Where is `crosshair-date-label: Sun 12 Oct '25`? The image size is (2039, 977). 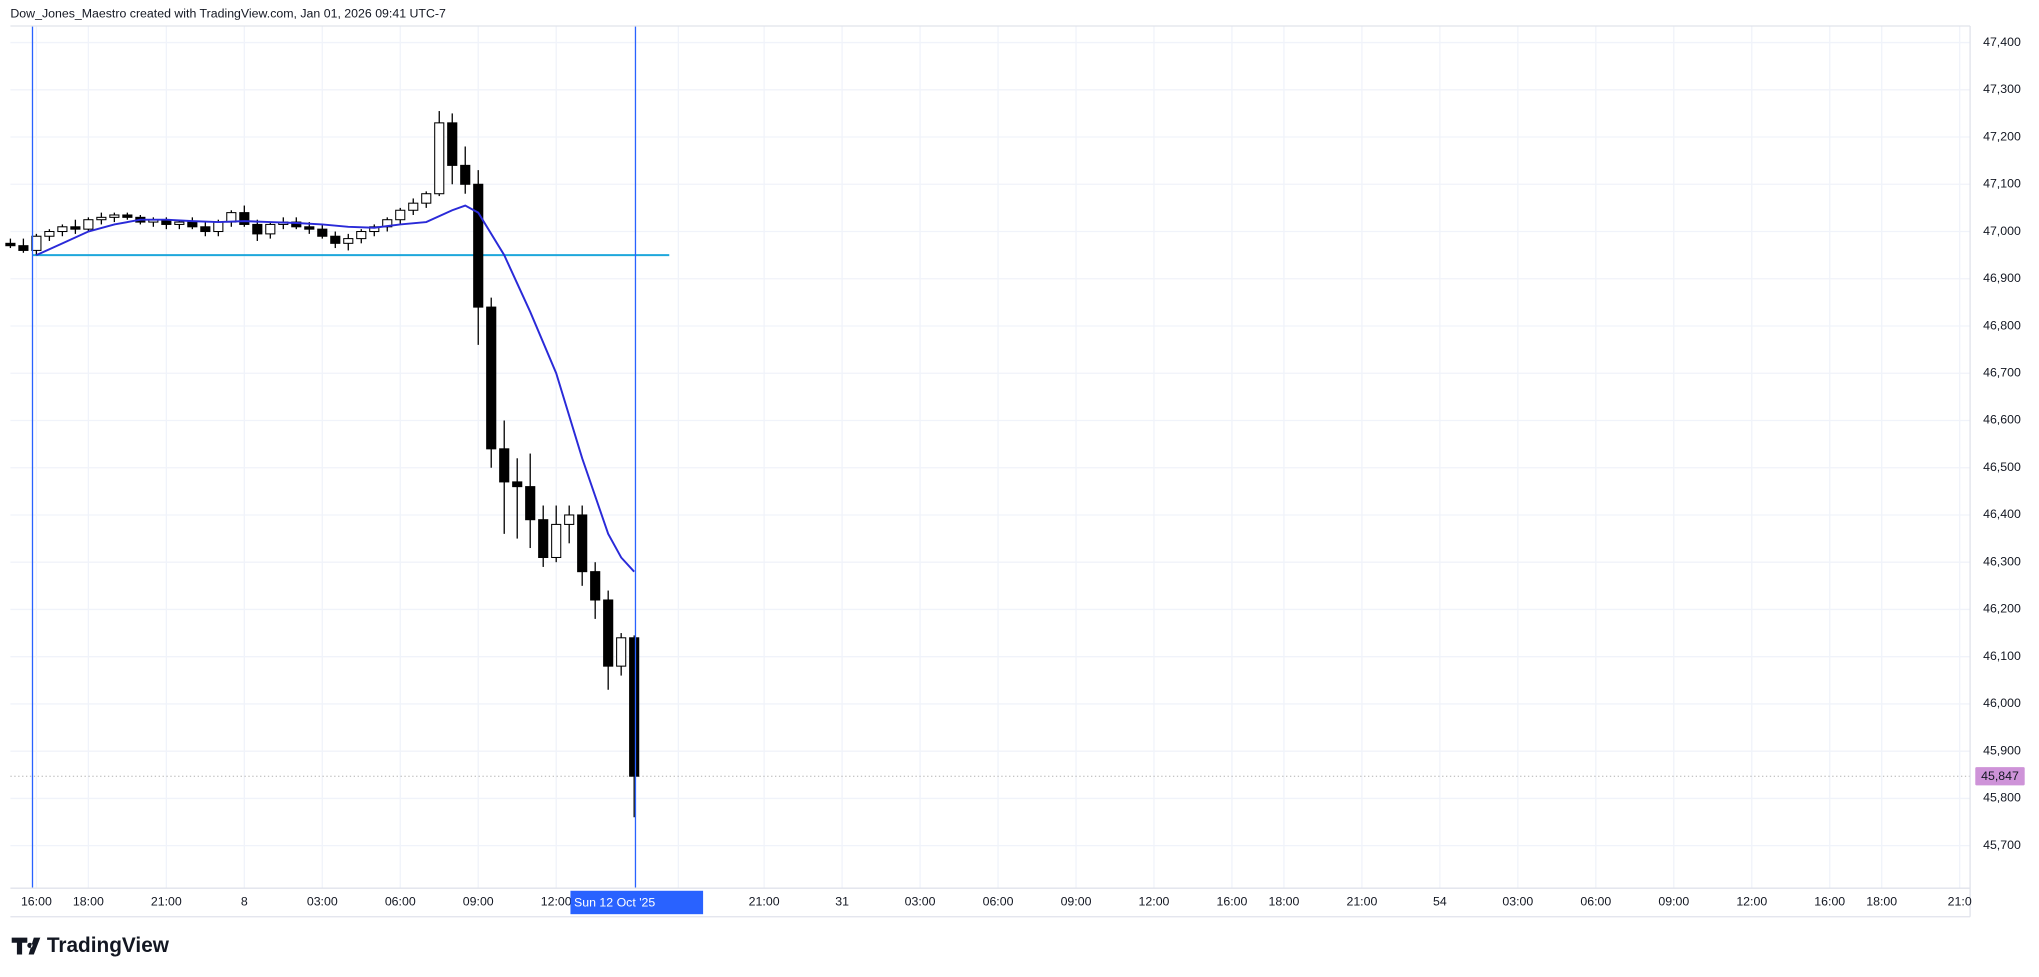
crosshair-date-label: Sun 12 Oct '25 is located at coordinates (614, 902).